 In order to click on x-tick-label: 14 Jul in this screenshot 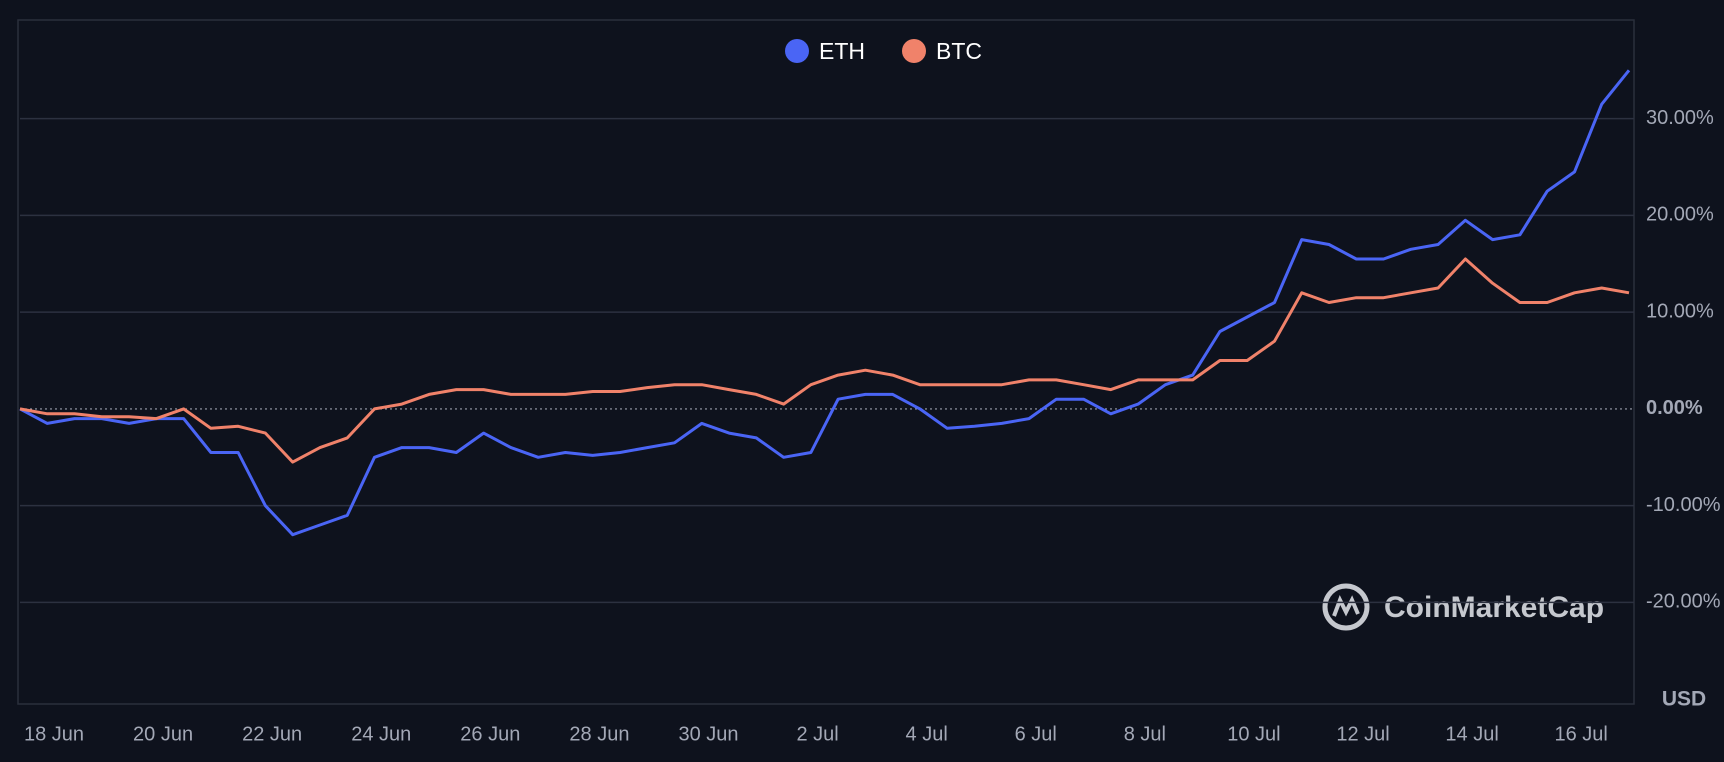, I will do `click(1471, 734)`.